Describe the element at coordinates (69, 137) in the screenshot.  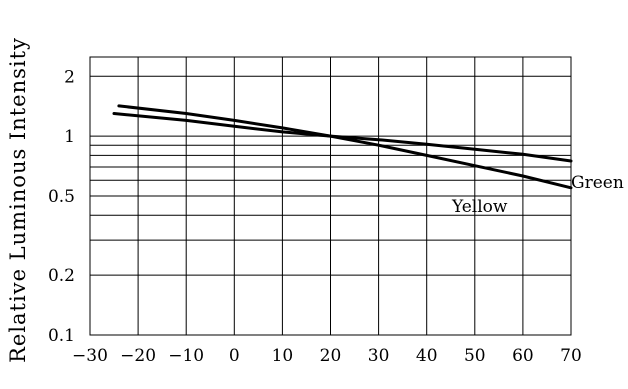
I see `y-tick-label: 1` at that location.